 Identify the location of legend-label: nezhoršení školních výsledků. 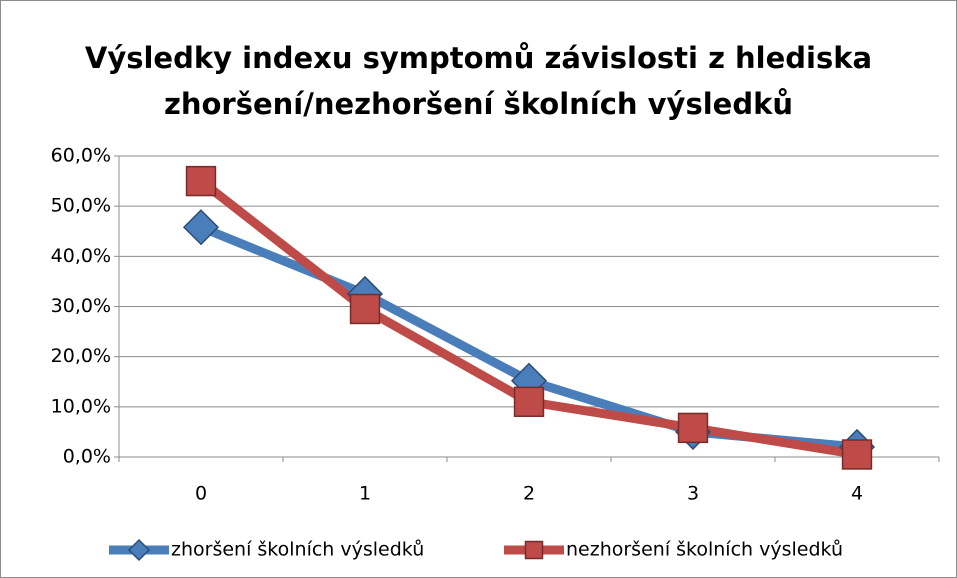
(704, 550).